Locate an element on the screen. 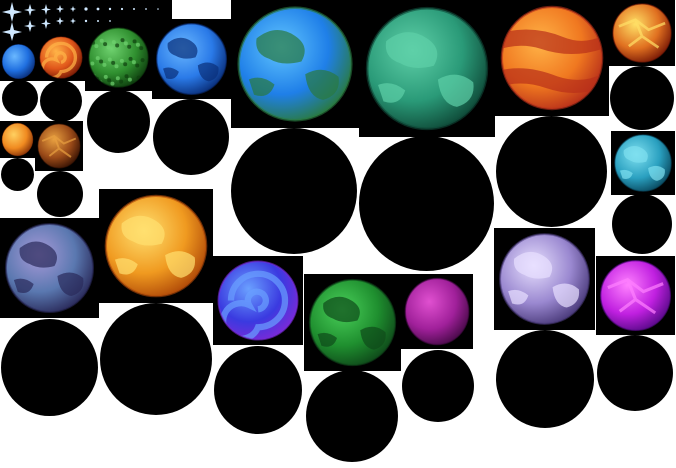  sprite-tile-planet-lavender-slate is located at coordinates (49, 268).